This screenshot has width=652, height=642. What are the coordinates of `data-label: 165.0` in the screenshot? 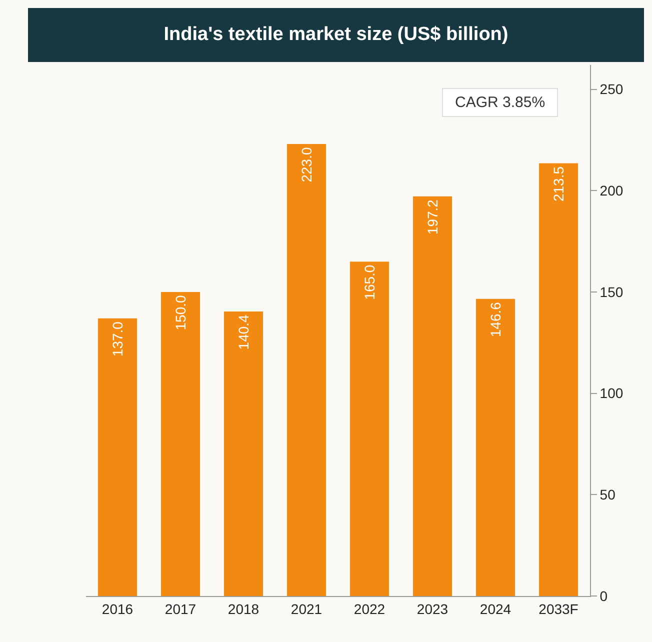 It's located at (370, 282).